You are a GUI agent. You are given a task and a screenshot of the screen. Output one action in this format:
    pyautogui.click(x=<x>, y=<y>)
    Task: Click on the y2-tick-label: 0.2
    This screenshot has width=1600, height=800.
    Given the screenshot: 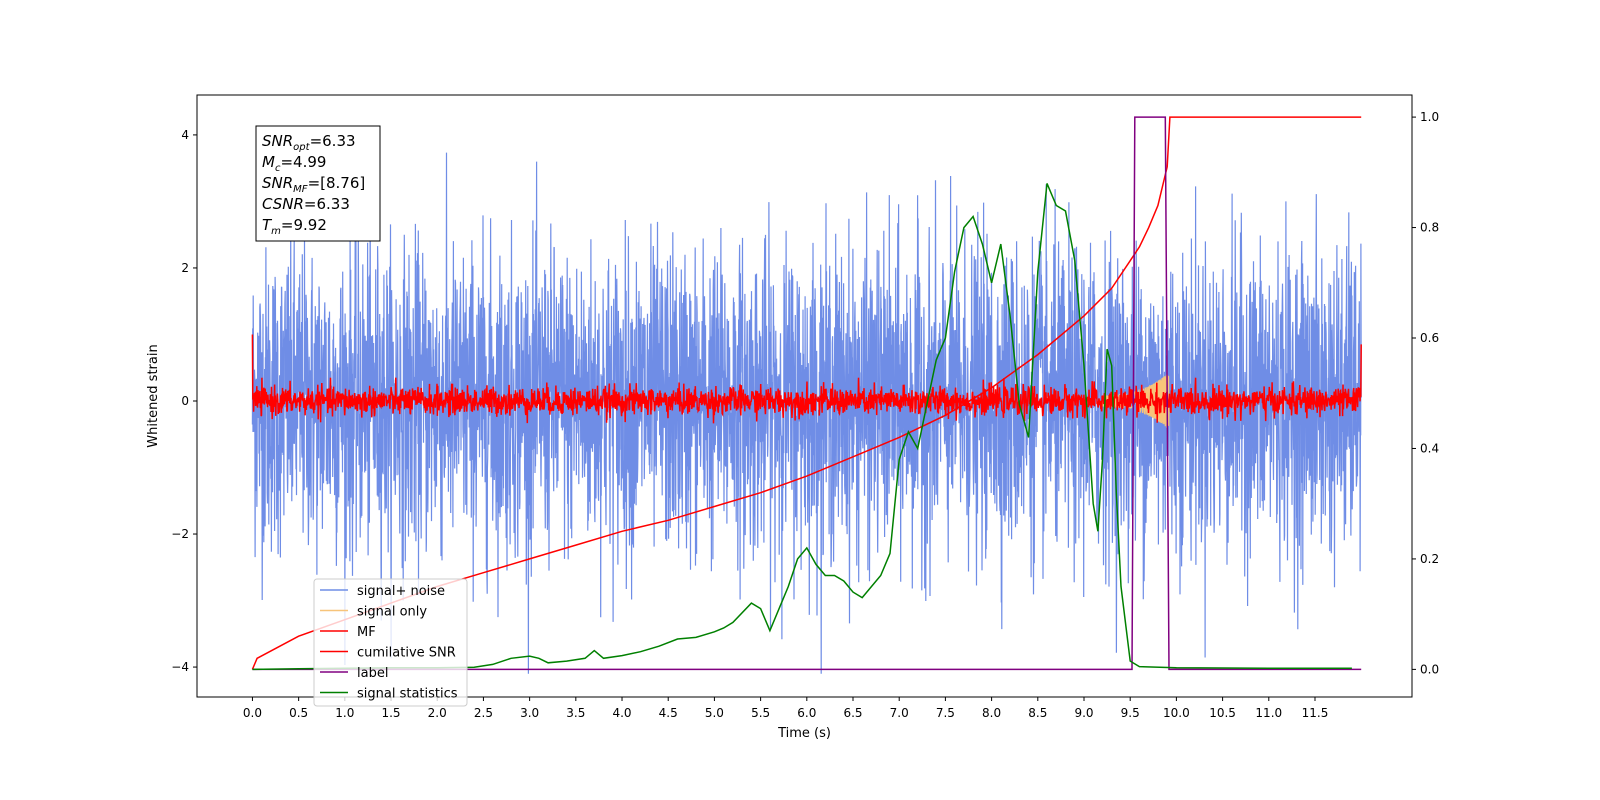 What is the action you would take?
    pyautogui.click(x=1429, y=559)
    